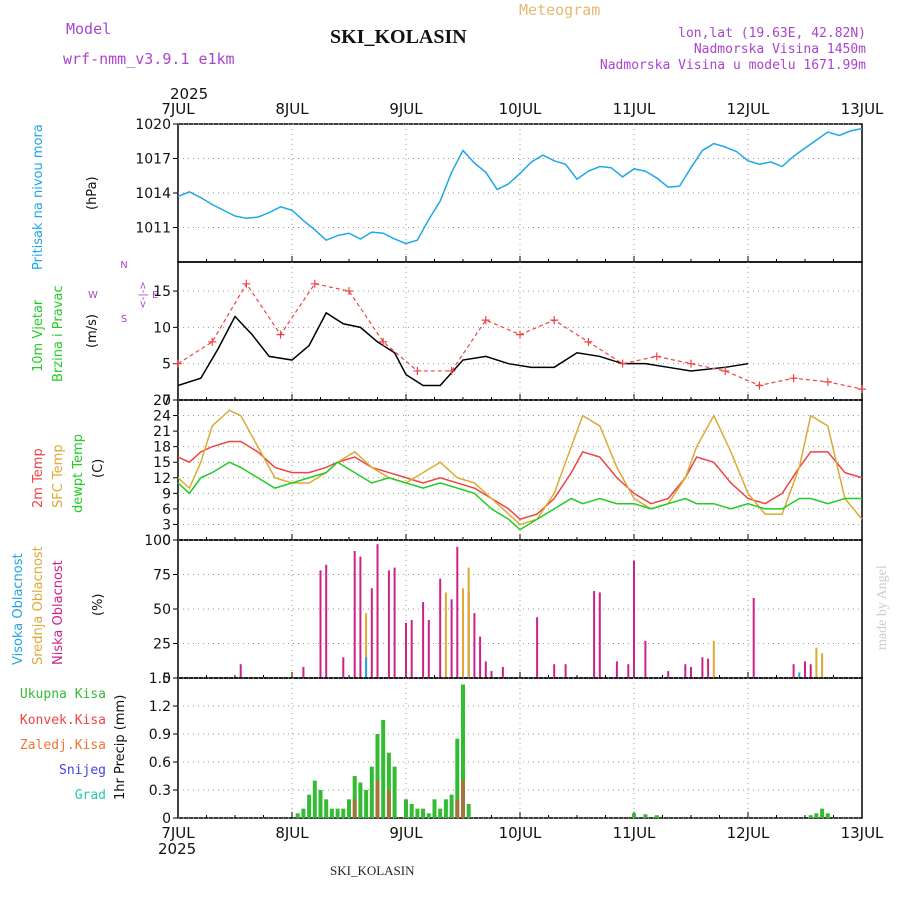  I want to click on y-tick-label: 1020, so click(153, 125).